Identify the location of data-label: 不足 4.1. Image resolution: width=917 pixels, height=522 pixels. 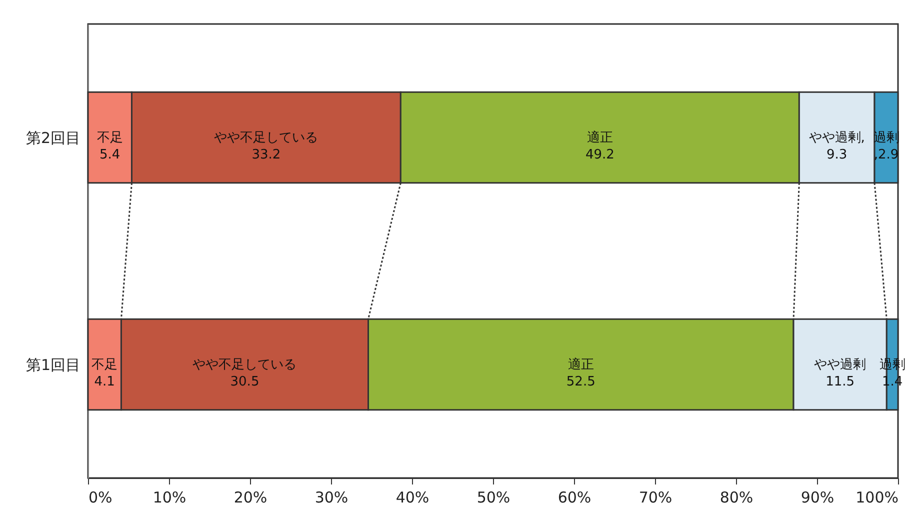
(105, 374).